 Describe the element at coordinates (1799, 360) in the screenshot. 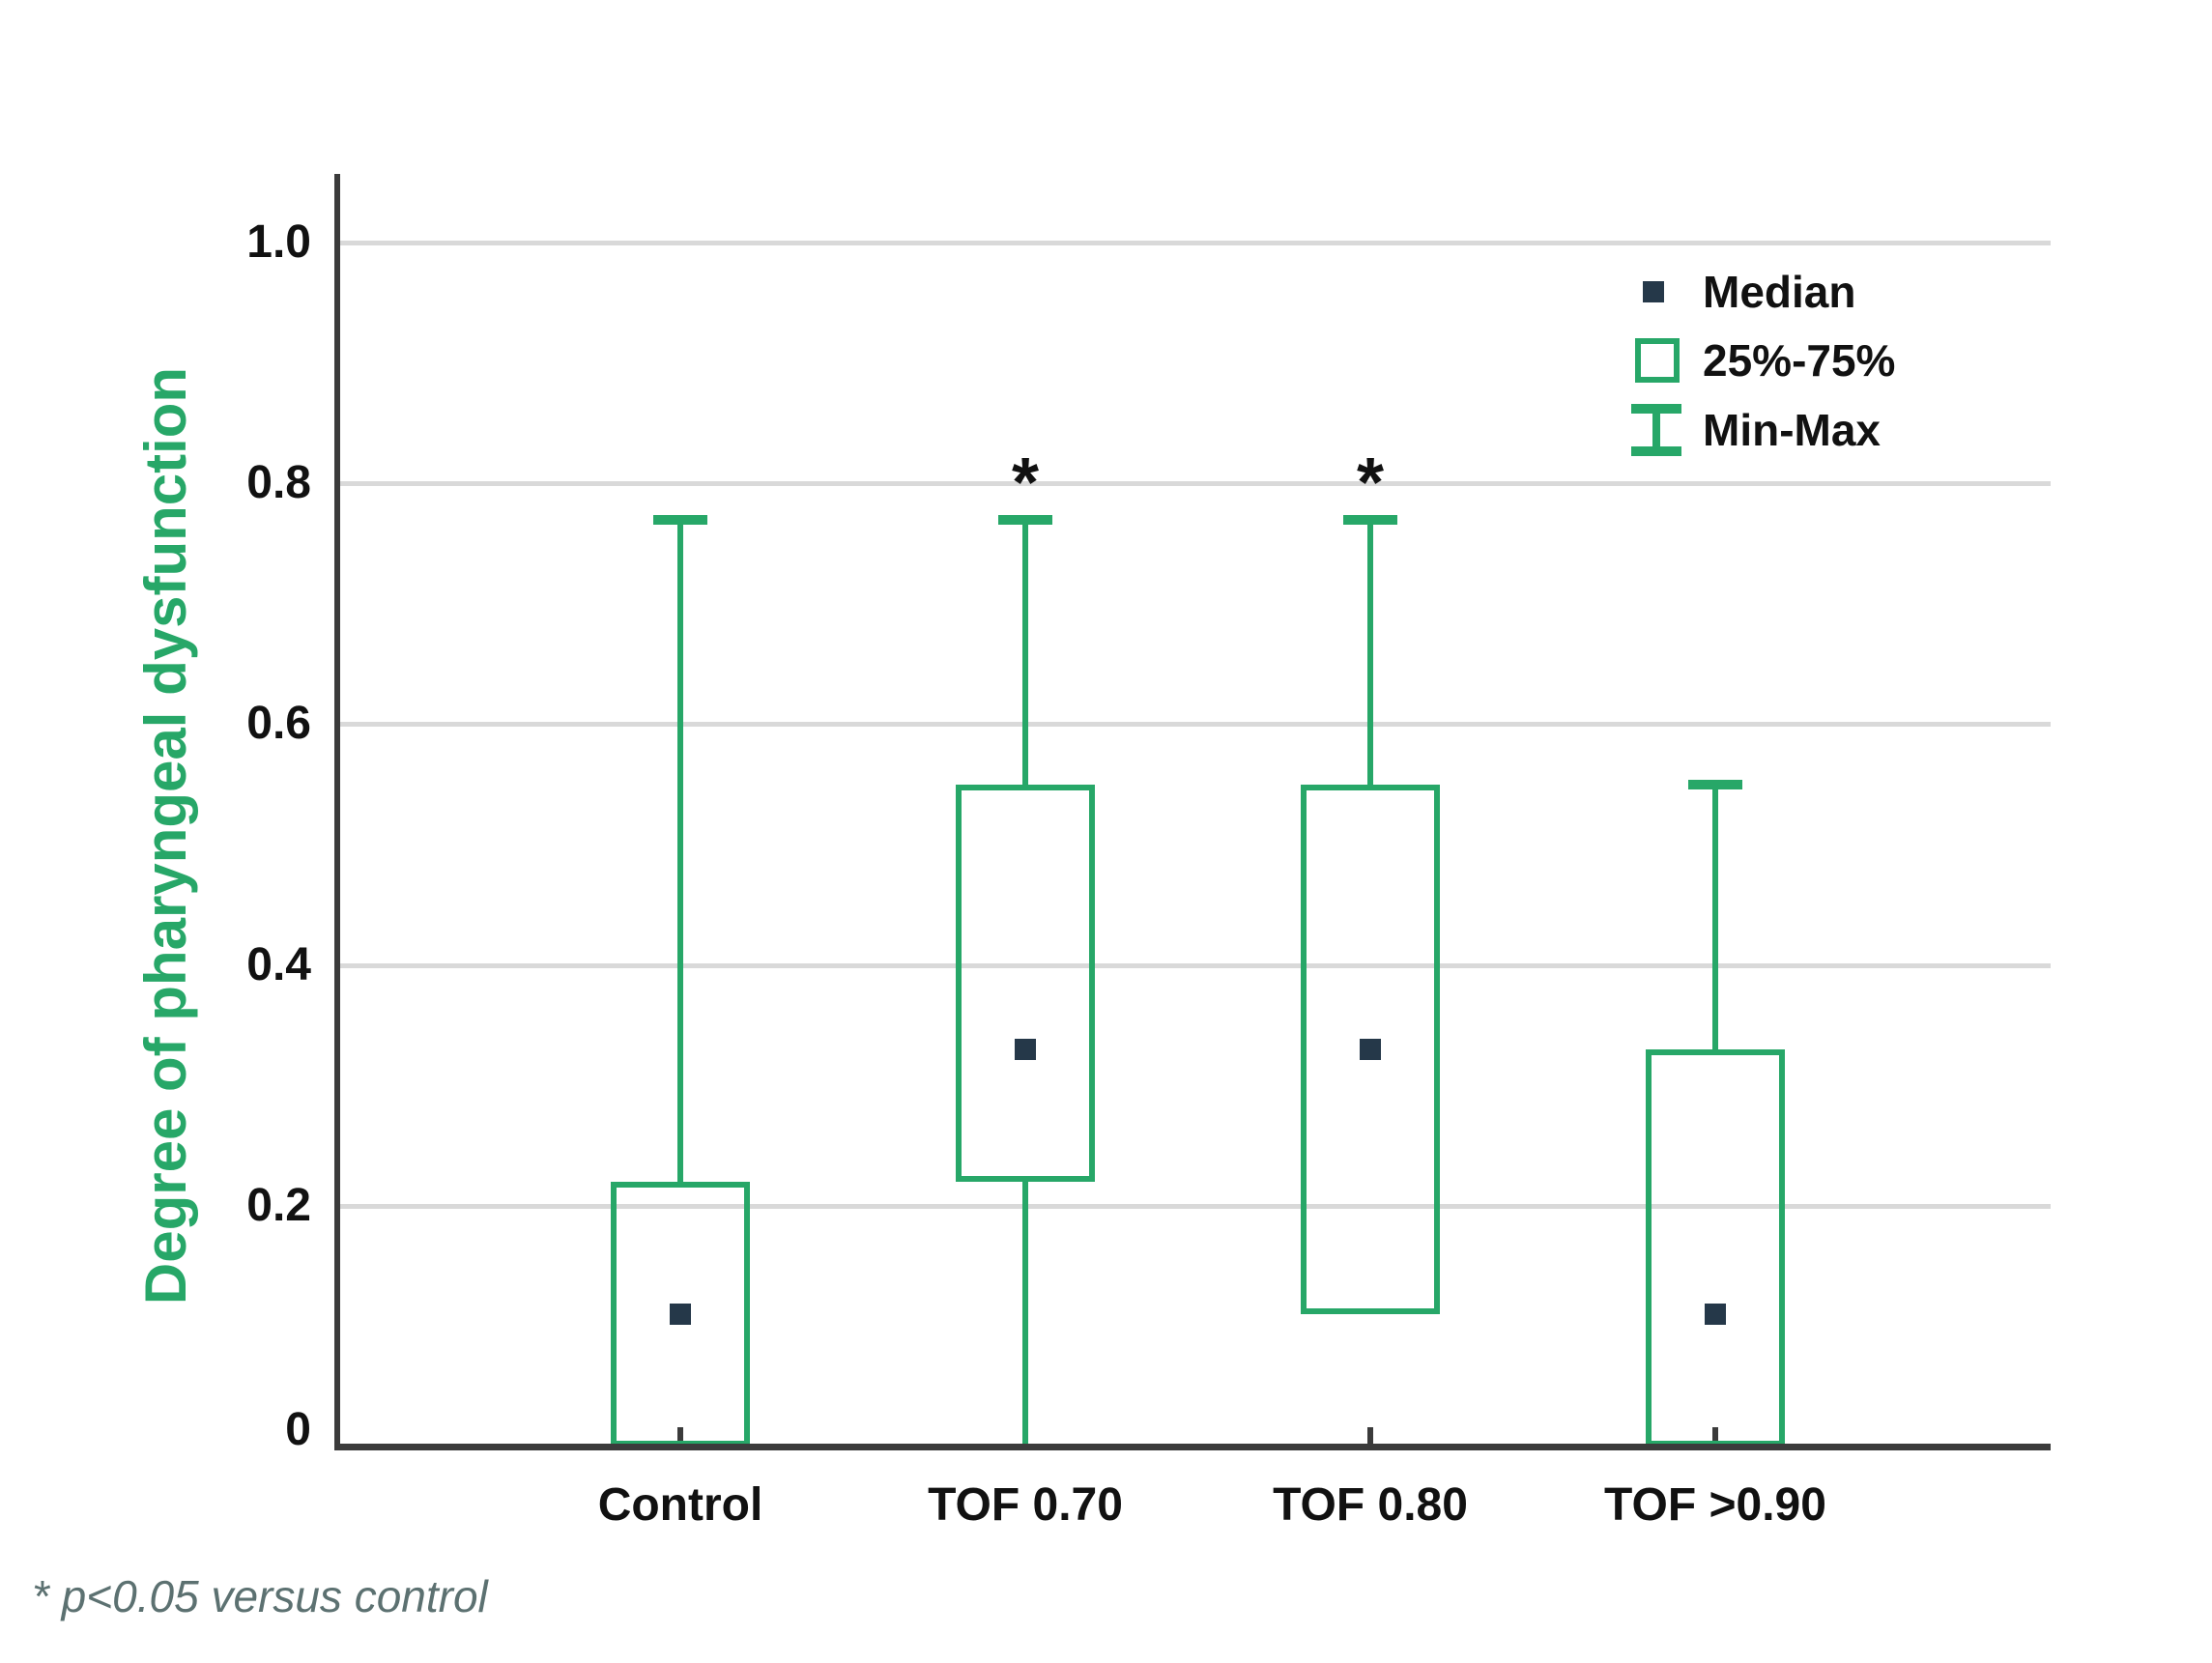

I see `legend-label-iqr: 25%-75%` at that location.